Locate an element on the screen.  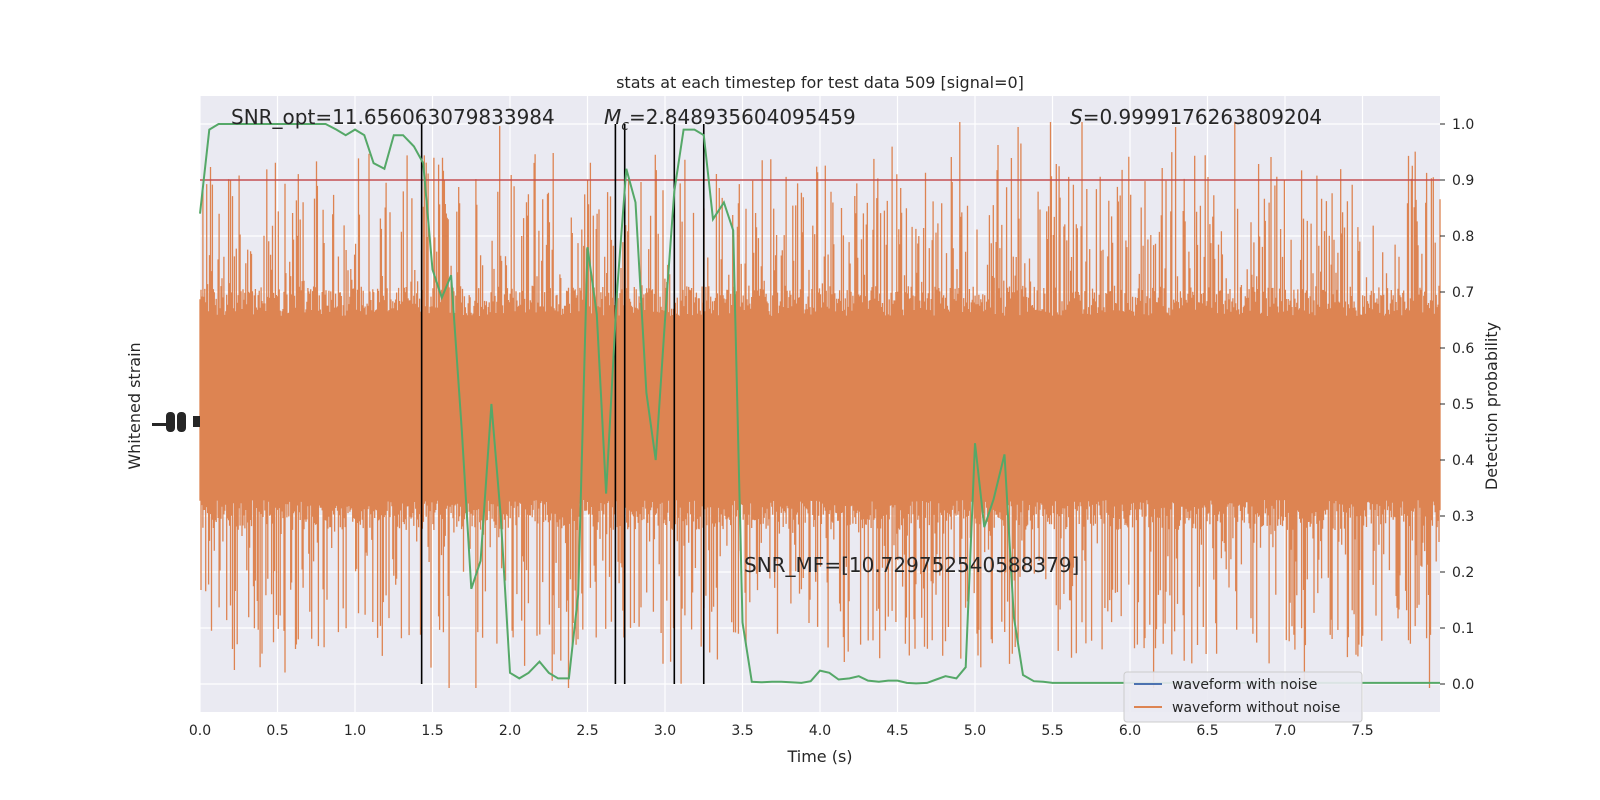
x-tick-label: 6.0 is located at coordinates (1130, 731).